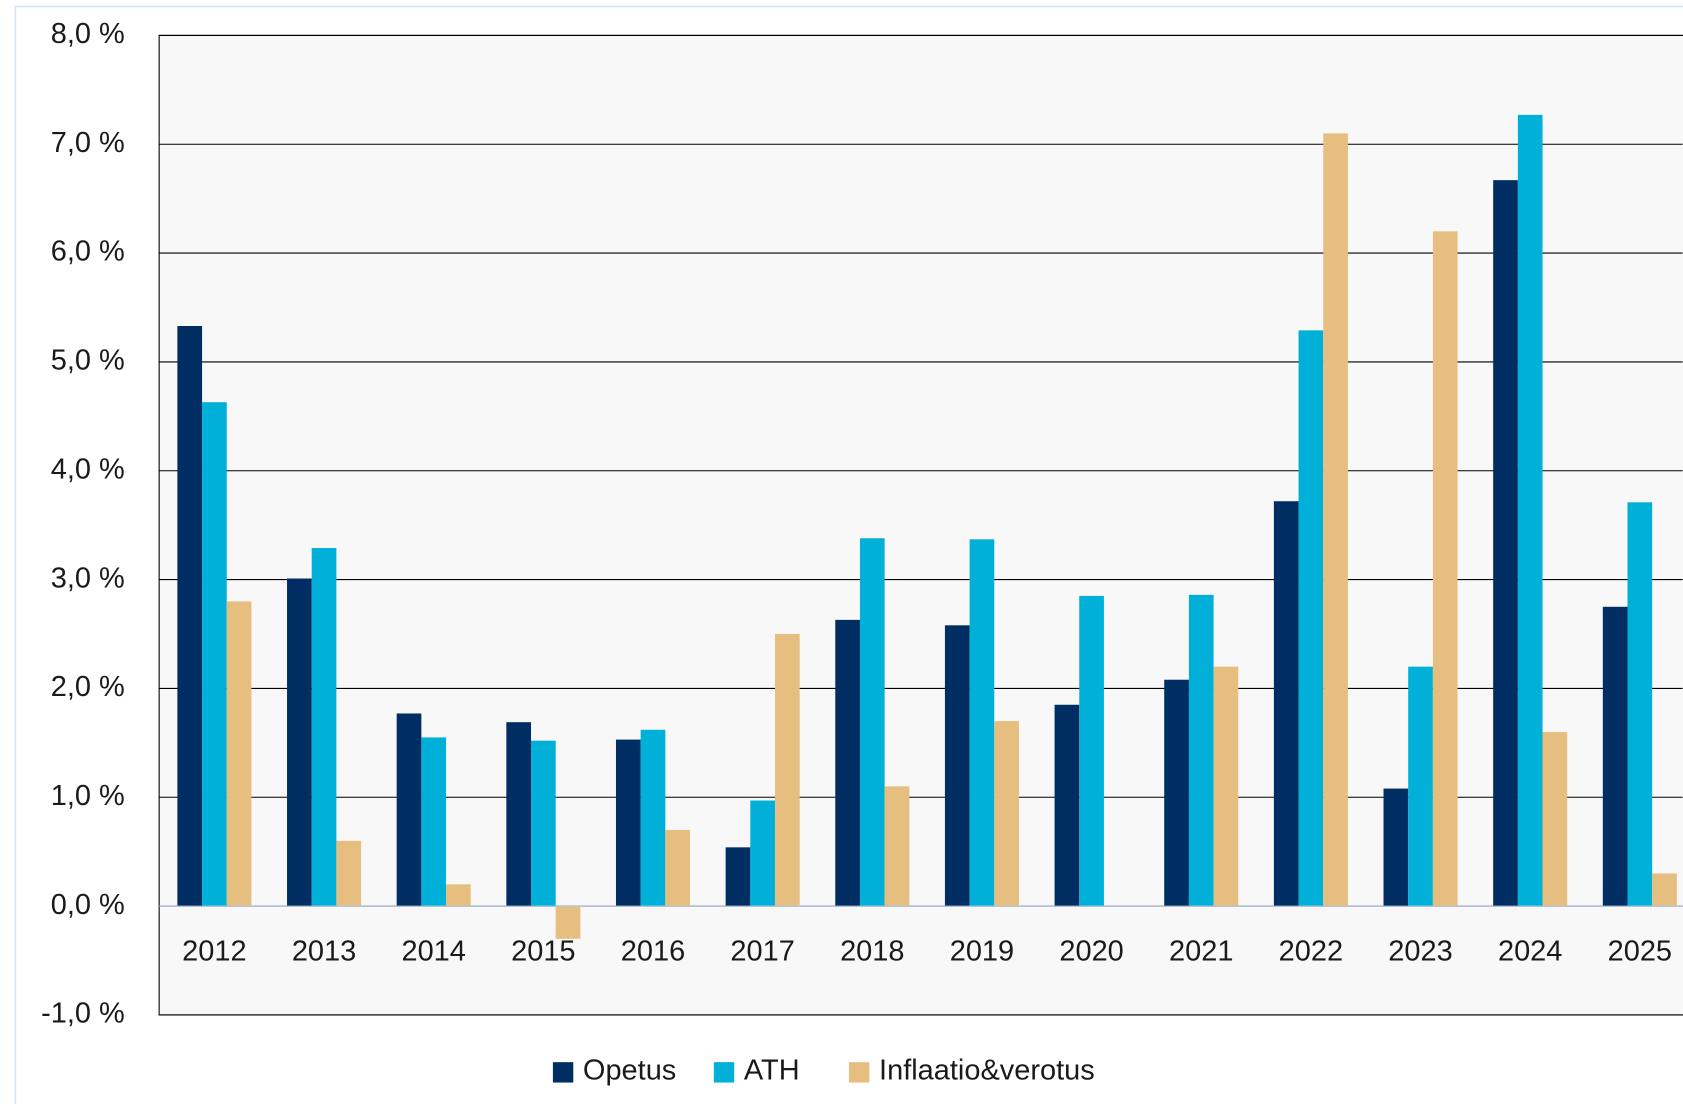  I want to click on y-tick-label: 6,0 %, so click(88, 252).